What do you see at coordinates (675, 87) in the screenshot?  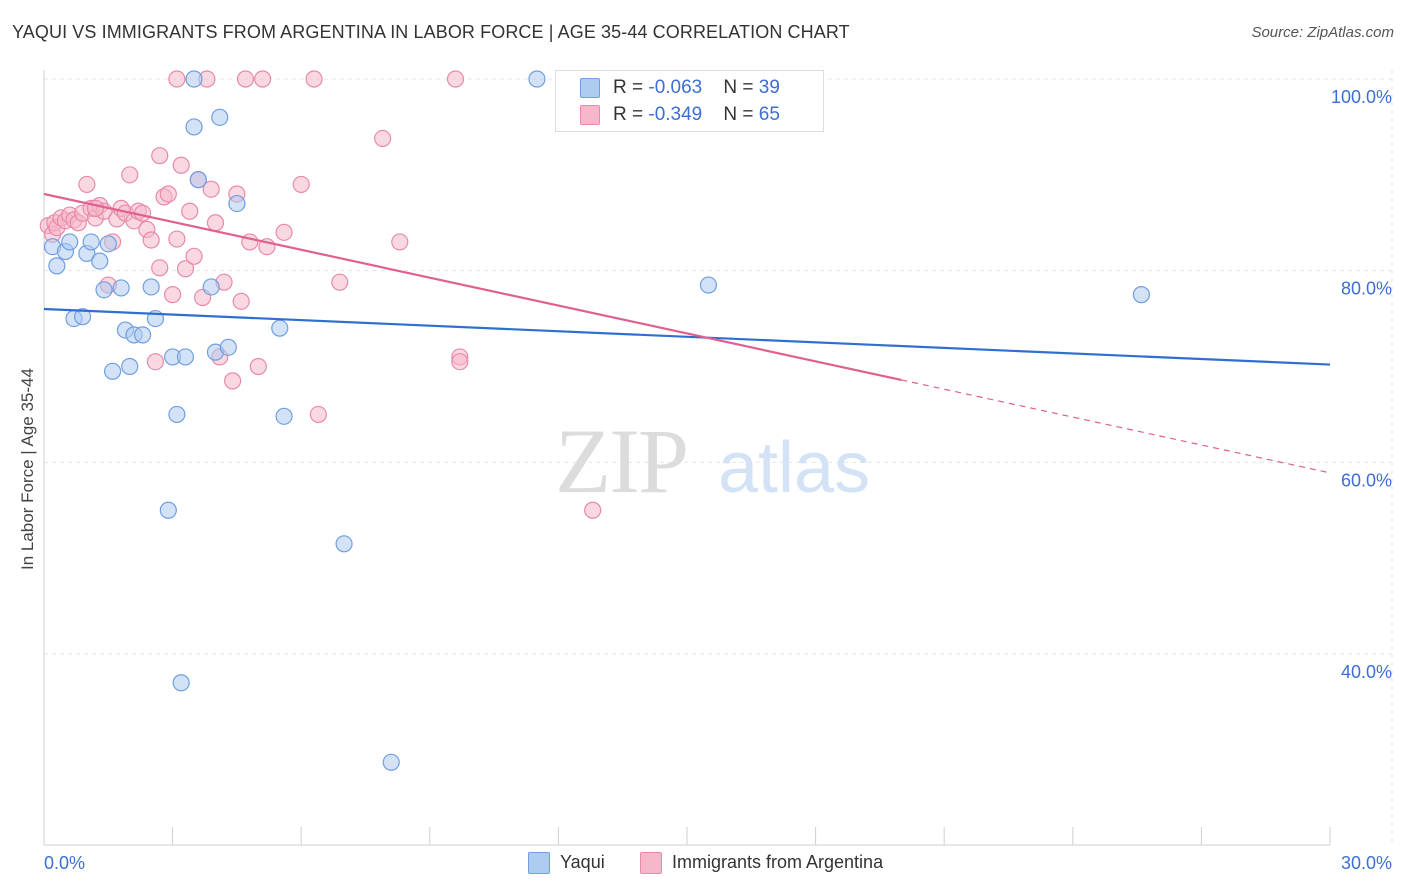 I see `r-value: -0.063` at bounding box center [675, 87].